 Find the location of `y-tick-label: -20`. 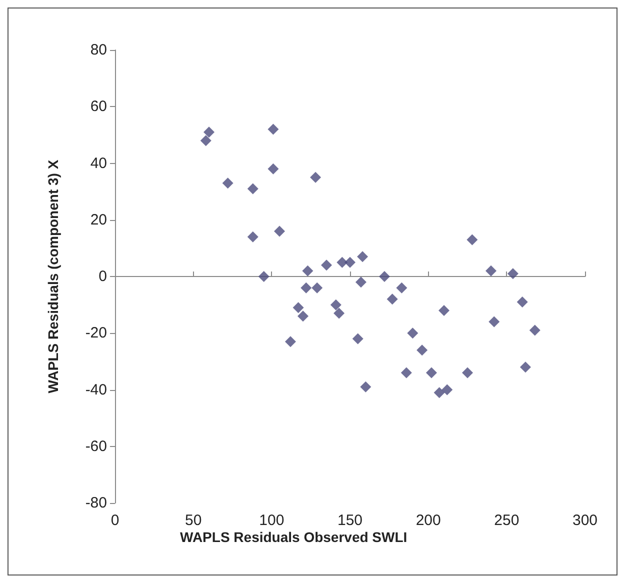

y-tick-label: -20 is located at coordinates (96, 333).